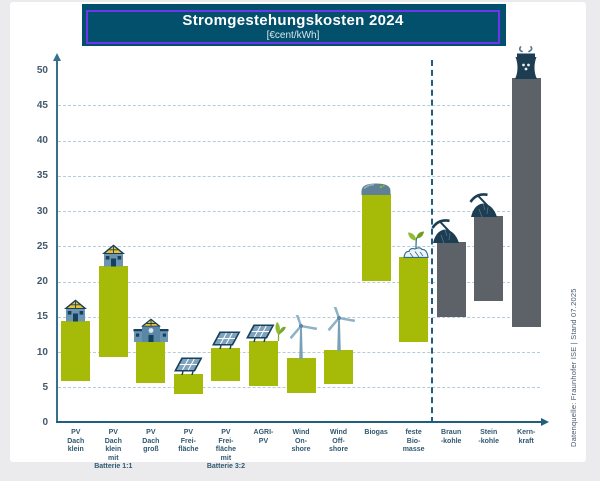 This screenshot has width=600, height=481. What do you see at coordinates (42, 246) in the screenshot?
I see `y-tick-label: 25` at bounding box center [42, 246].